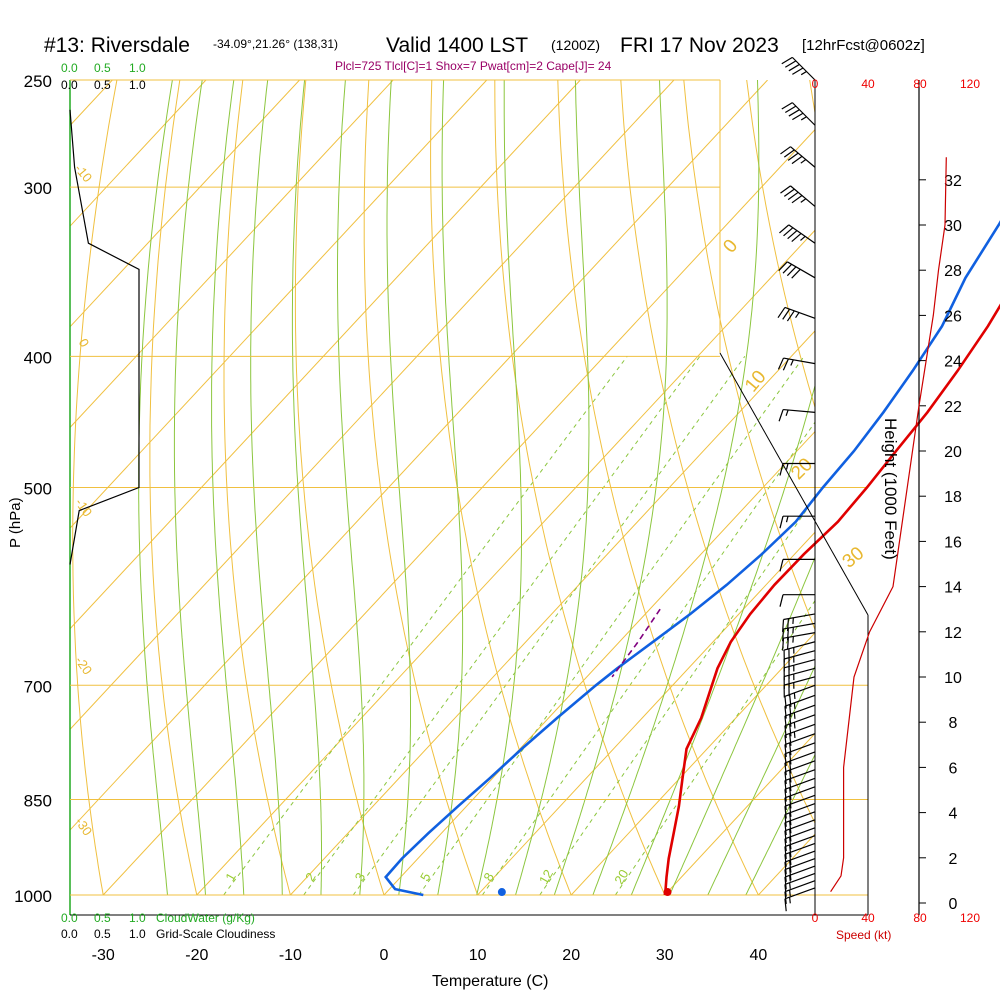  Describe the element at coordinates (953, 542) in the screenshot. I see `height-tick-label-16: 16` at that location.